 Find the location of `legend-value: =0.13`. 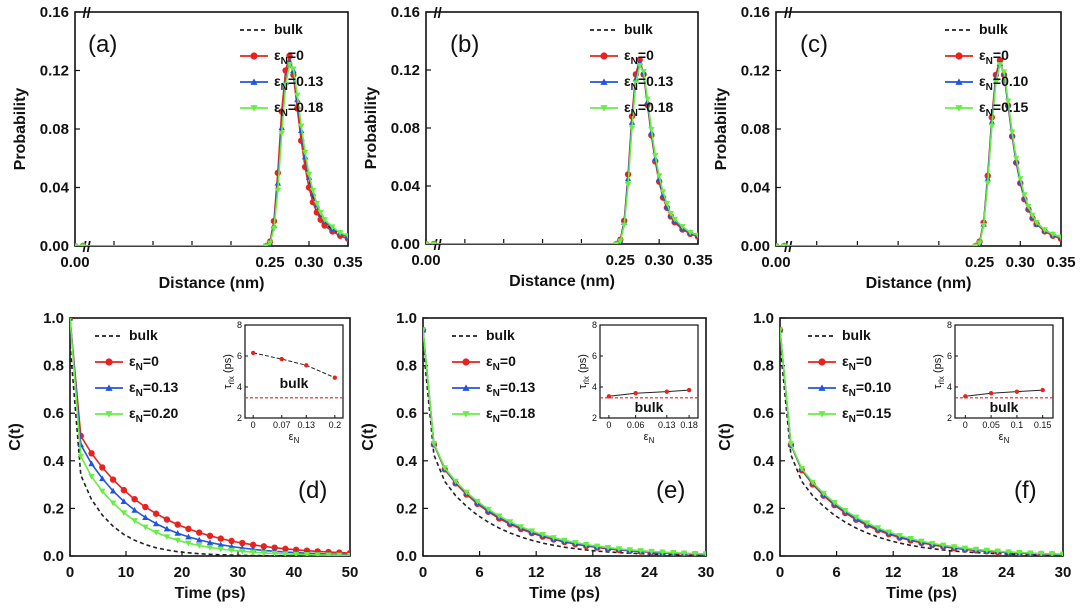

legend-value: =0.13 is located at coordinates (656, 81).